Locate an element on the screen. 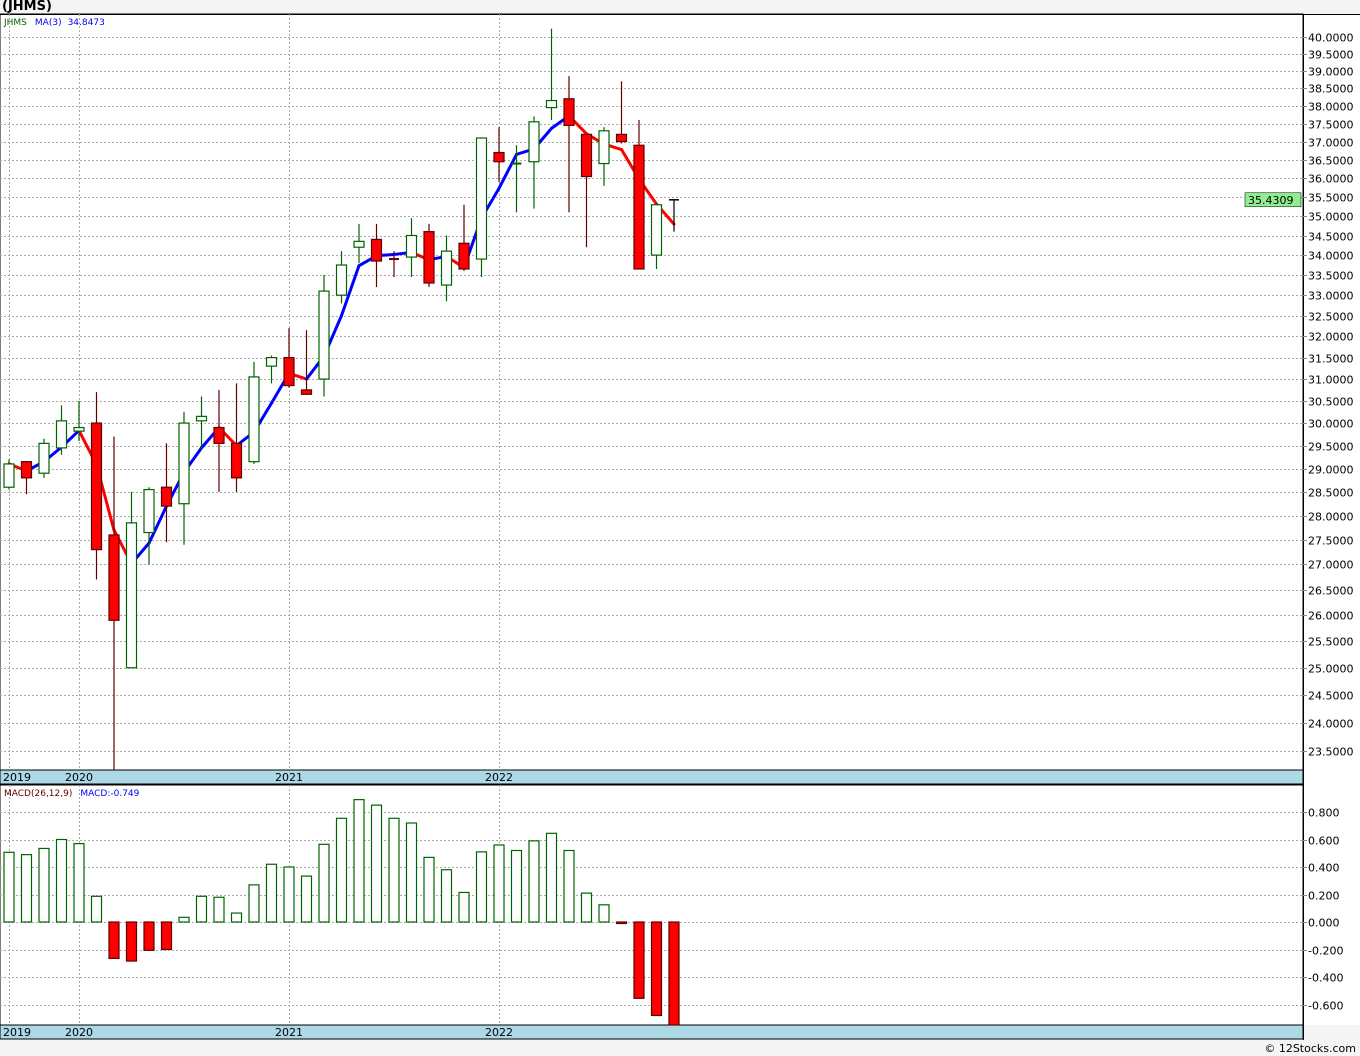 This screenshot has height=1056, width=1360. price-tick-label: 37.5000 is located at coordinates (1331, 125).